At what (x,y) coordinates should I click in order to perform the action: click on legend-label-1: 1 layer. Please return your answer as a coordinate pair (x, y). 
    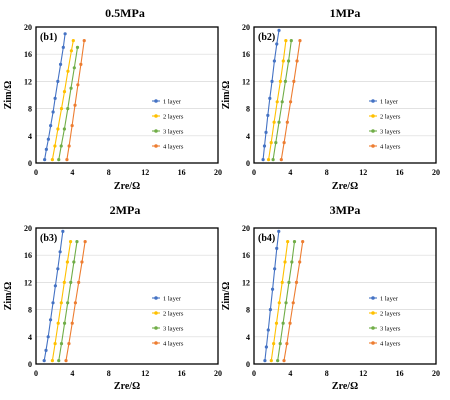
    Looking at the image, I should click on (172, 298).